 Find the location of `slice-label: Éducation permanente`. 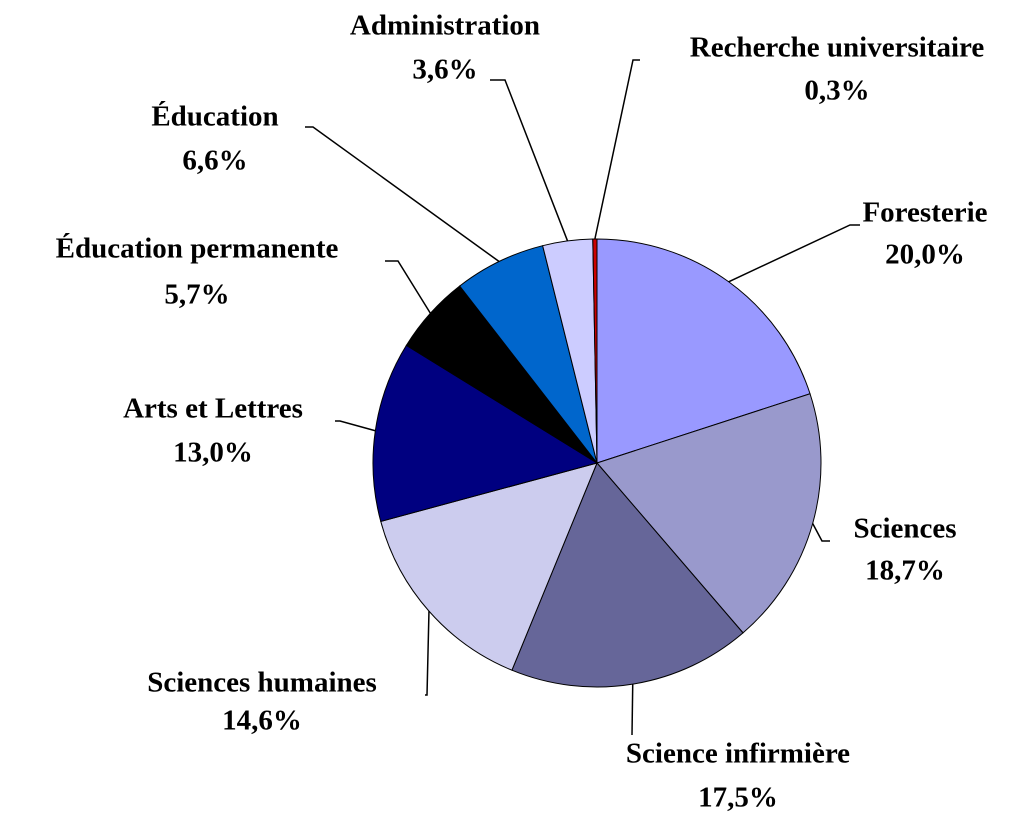

slice-label: Éducation permanente is located at coordinates (197, 248).